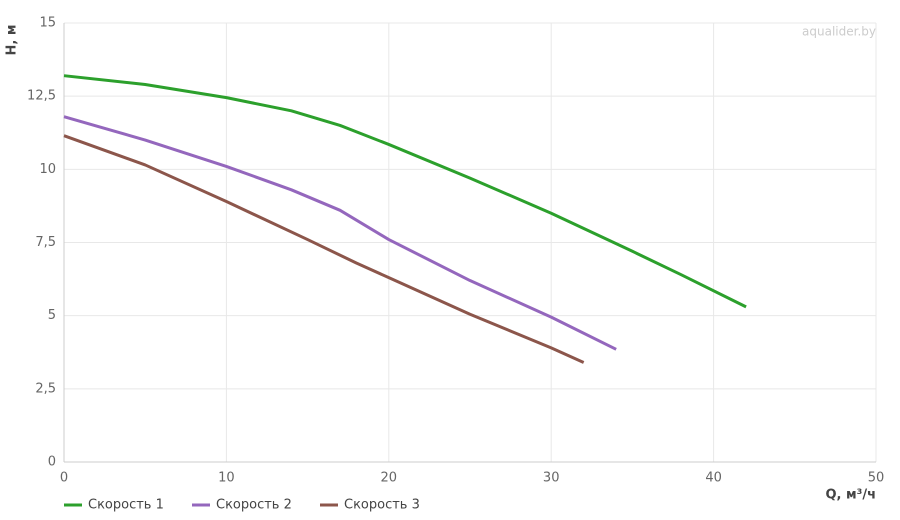 This screenshot has width=900, height=520. What do you see at coordinates (126, 505) in the screenshot?
I see `legend-label: Скорость 1` at bounding box center [126, 505].